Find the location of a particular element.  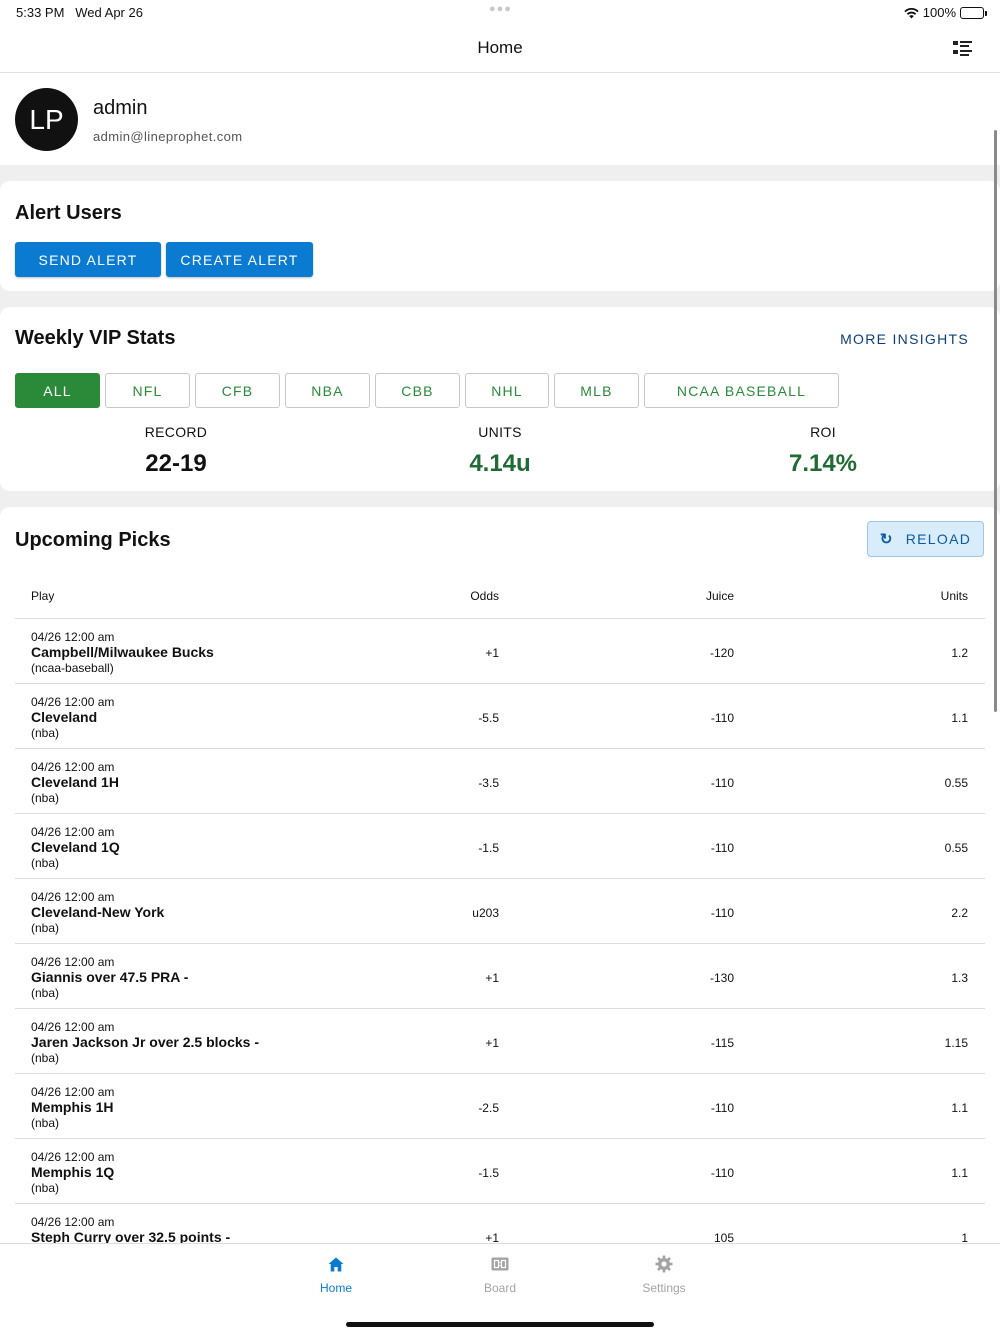

filter-ncaa-baseball: NCAA BASEBALL is located at coordinates (741, 390).